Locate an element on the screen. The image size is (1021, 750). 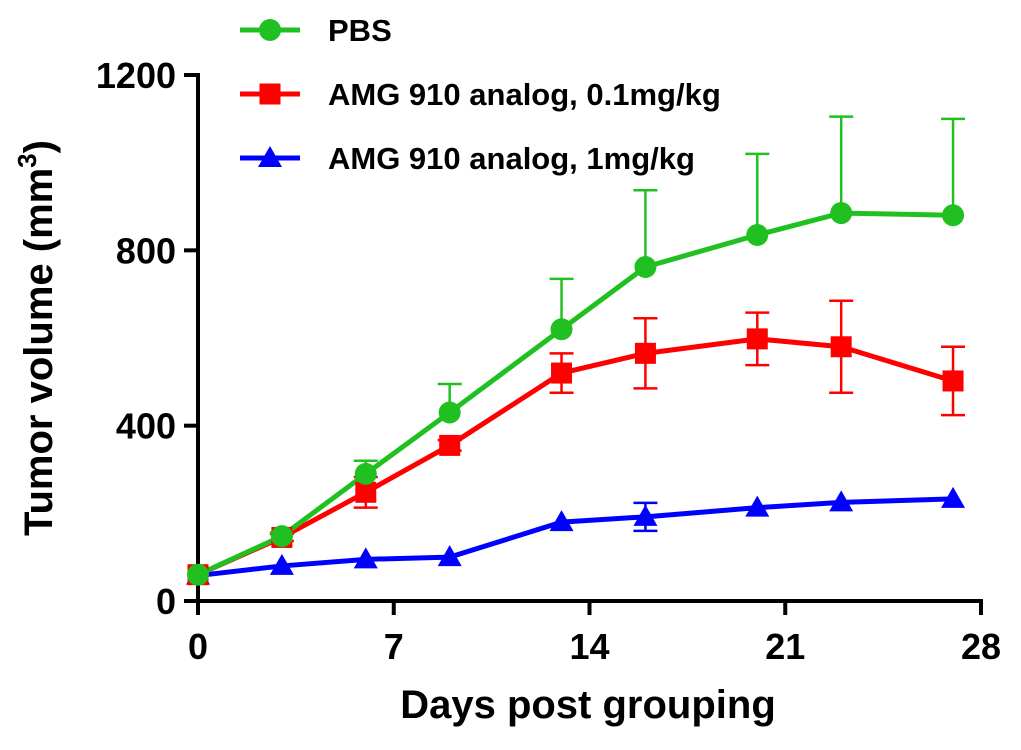
x-tick-label: 7 is located at coordinates (394, 646).